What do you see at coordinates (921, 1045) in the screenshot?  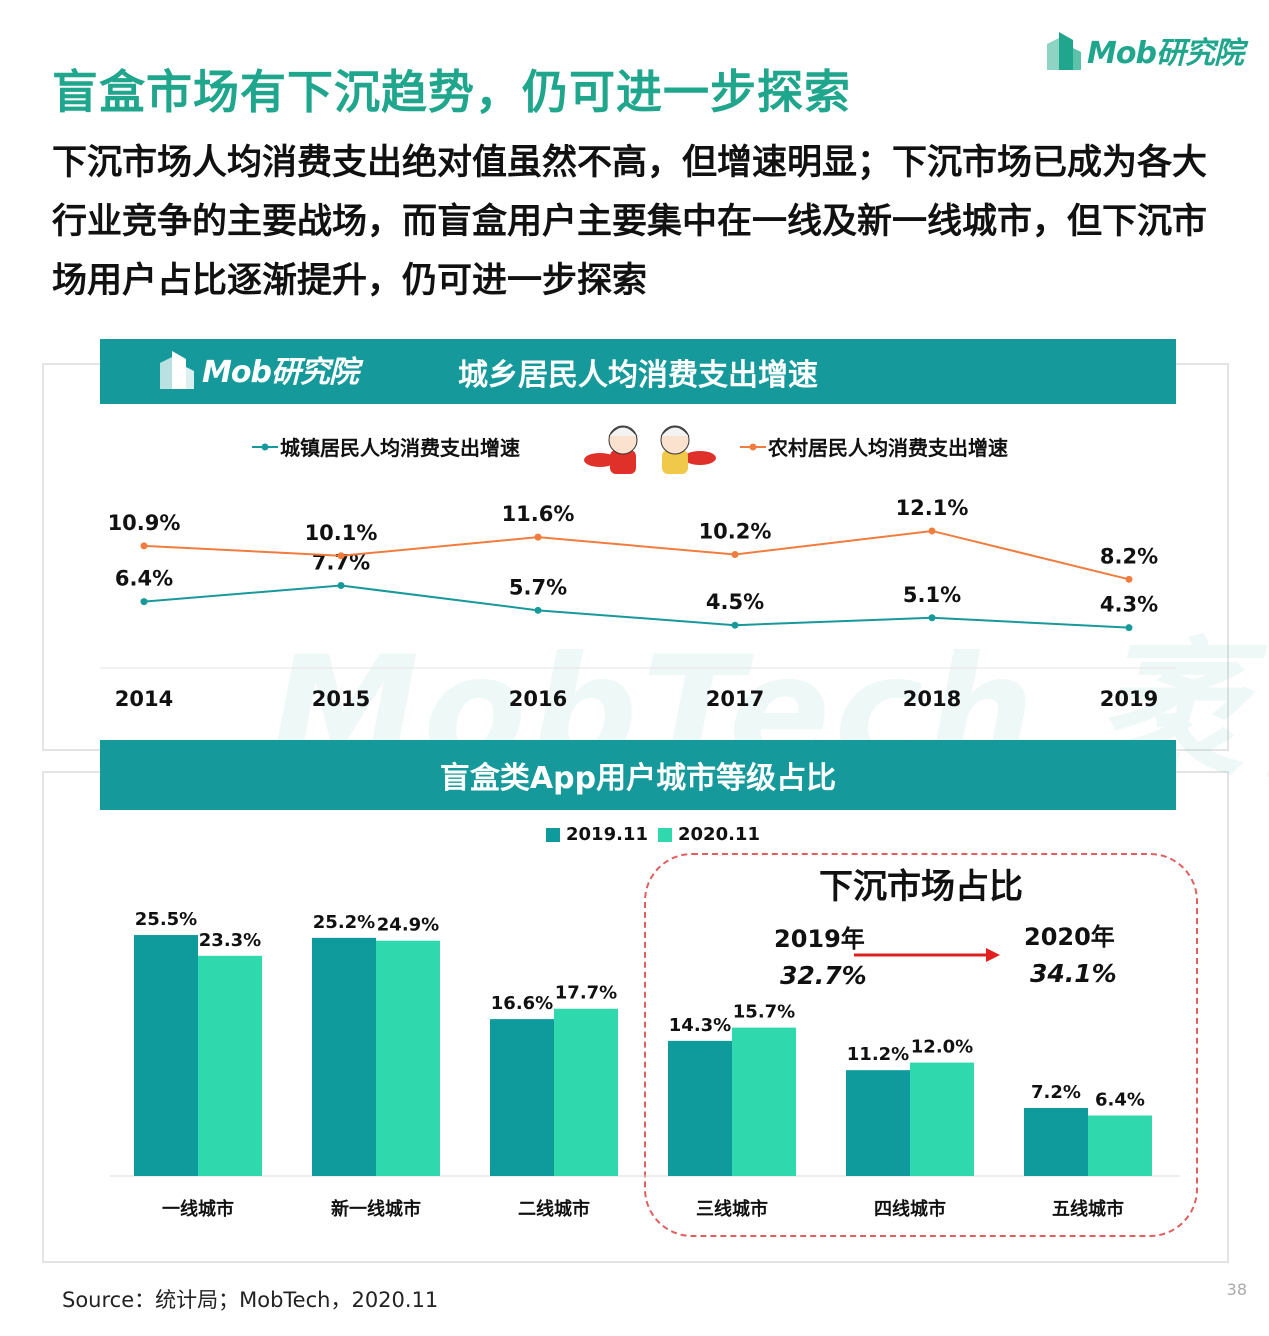 I see `lower-tier-market-callout: 下沉市场占比 2019年 32.7% 2020年 34.1%` at bounding box center [921, 1045].